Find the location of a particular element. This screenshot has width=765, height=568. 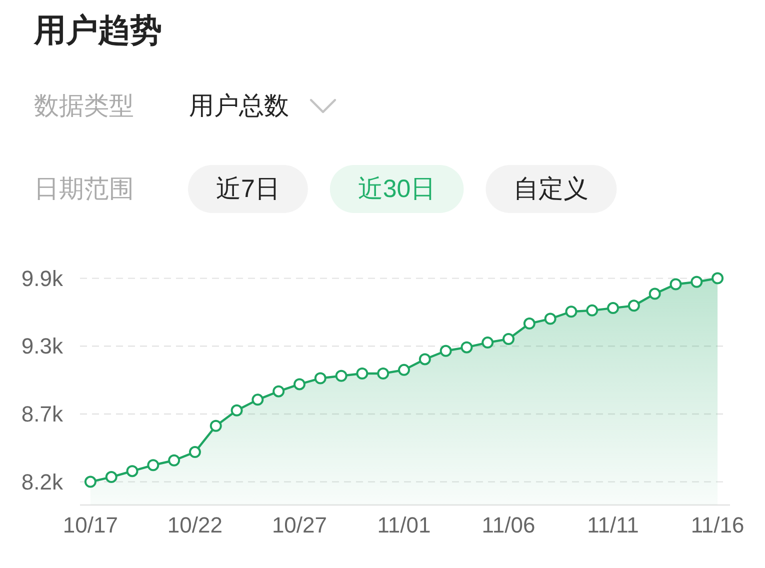

x-tick-label: 10/17 is located at coordinates (90, 525).